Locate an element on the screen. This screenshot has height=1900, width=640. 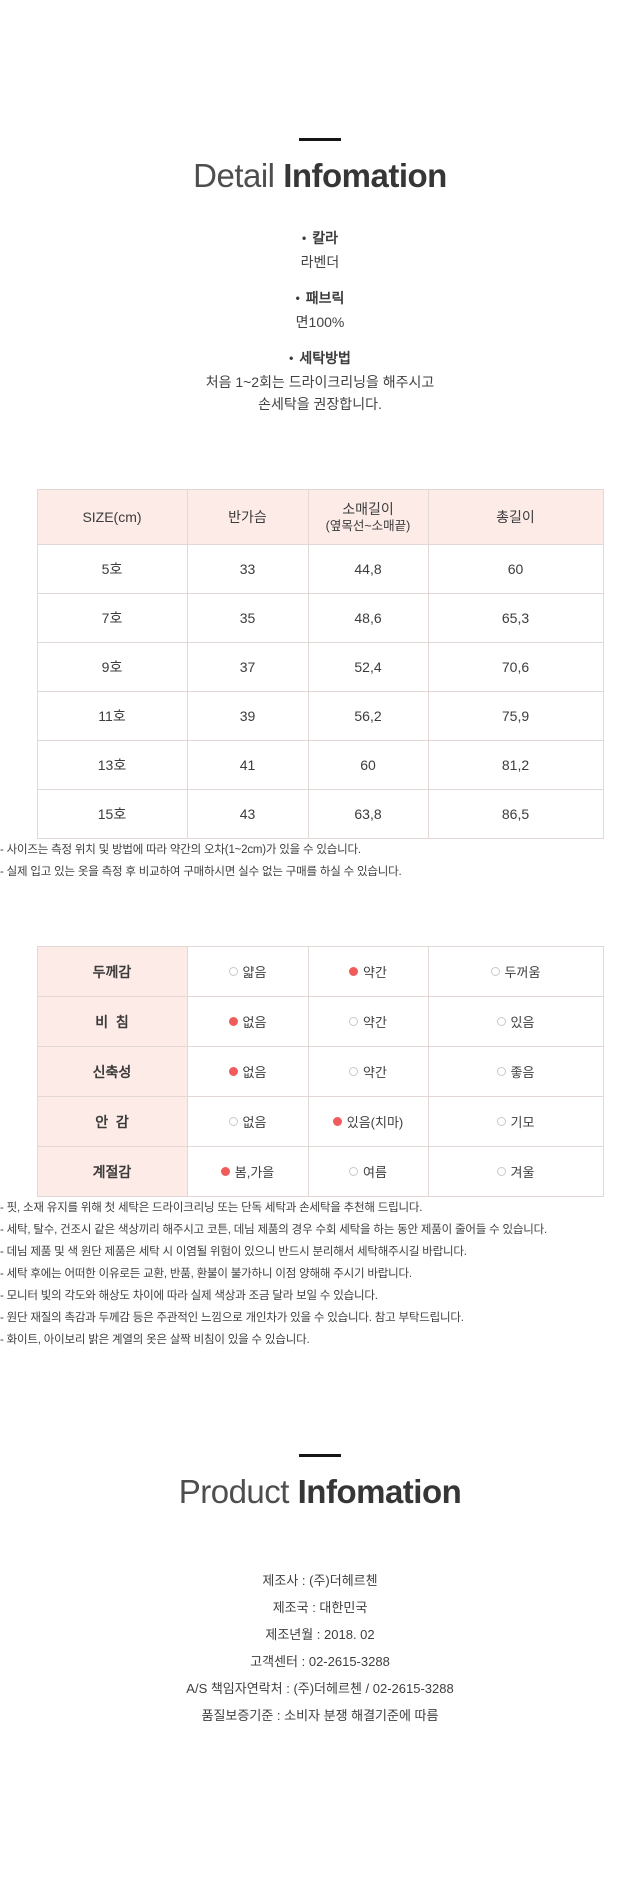
attr-option-text: 좋음 is located at coordinates (522, 1072).